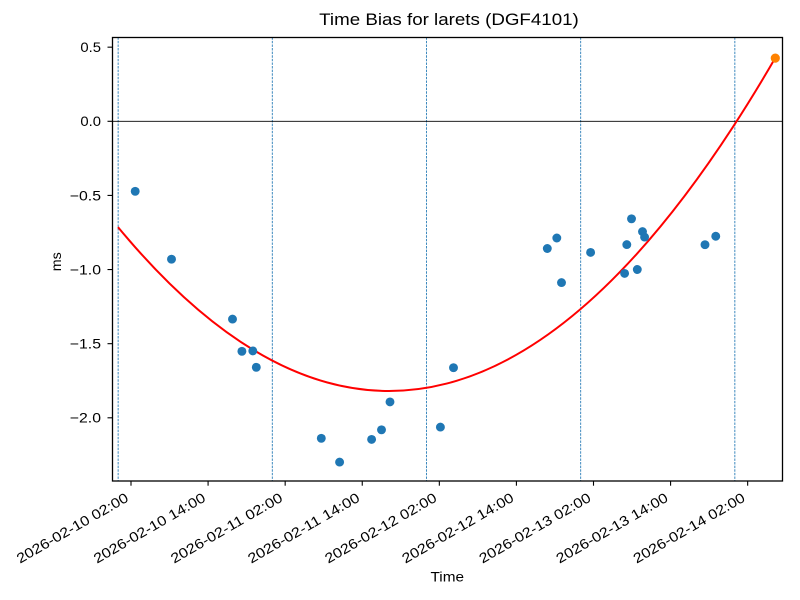 The image size is (800, 600). I want to click on svg-text: Time, so click(448, 576).